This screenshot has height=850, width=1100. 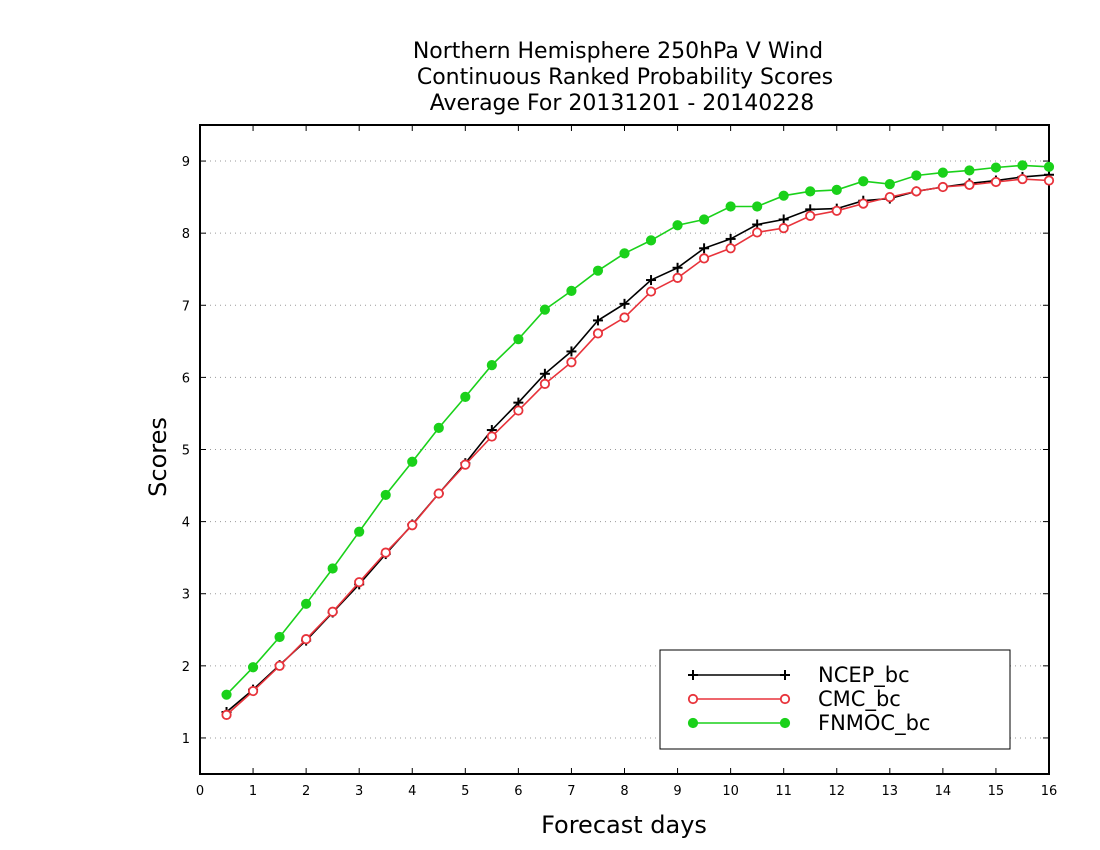 I want to click on y-tick-label: 3, so click(x=186, y=595).